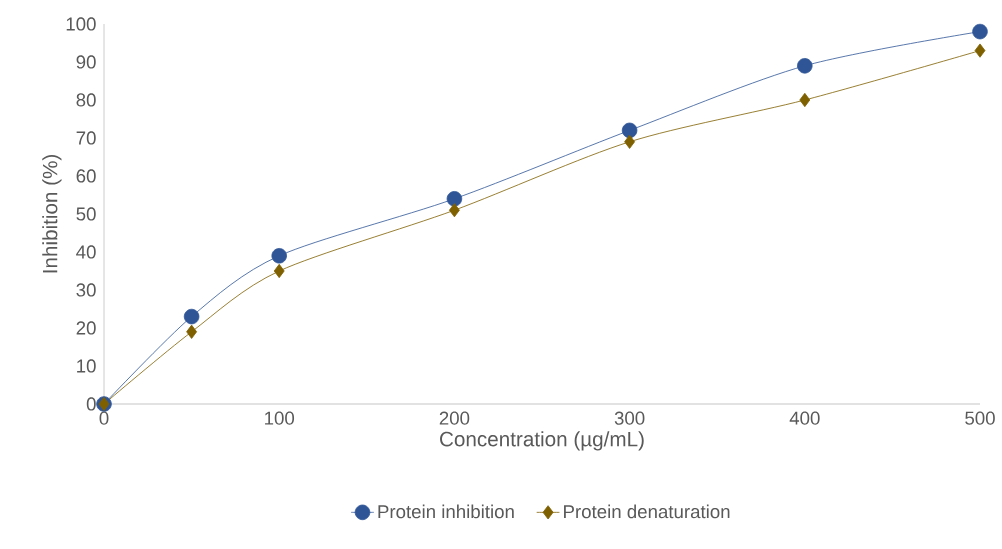  Describe the element at coordinates (86, 328) in the screenshot. I see `y-tick-label: 20` at that location.